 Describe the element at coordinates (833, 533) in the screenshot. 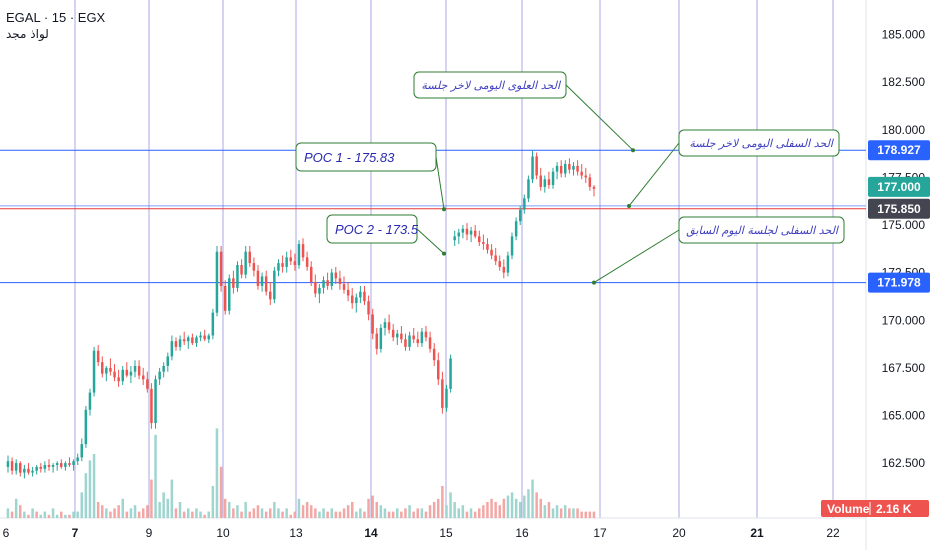

I see `x-tick-label: 22` at that location.